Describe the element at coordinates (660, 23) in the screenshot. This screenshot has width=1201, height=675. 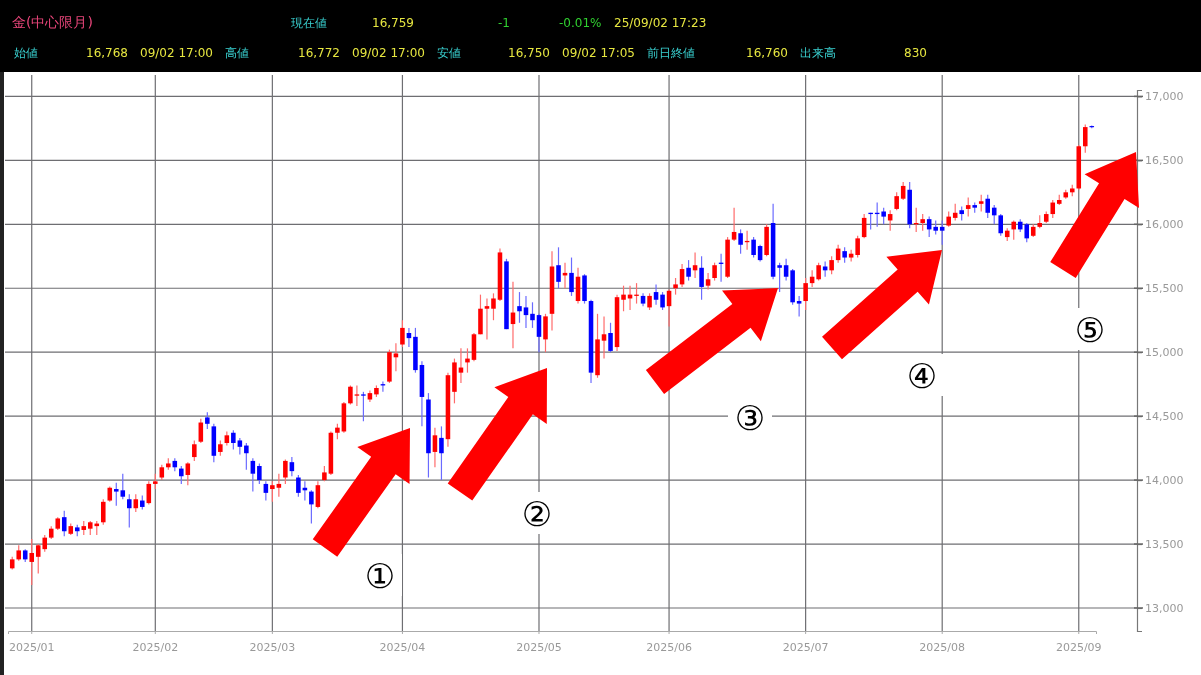
I see `text: 25/09/02 17:23` at that location.